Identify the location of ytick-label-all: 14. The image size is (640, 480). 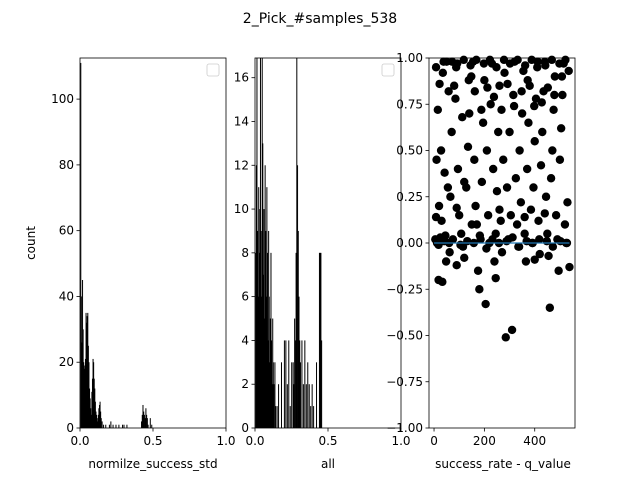
(241, 121).